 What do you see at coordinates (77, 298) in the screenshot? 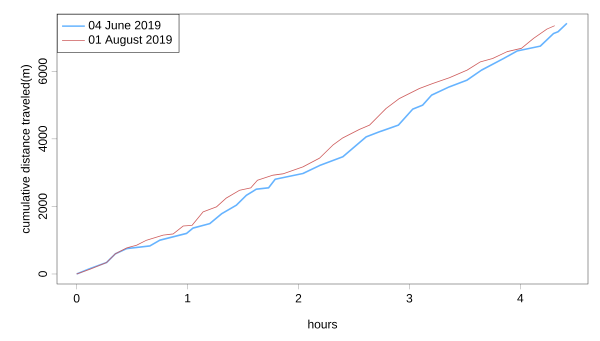
I see `x-tick-label: 0` at bounding box center [77, 298].